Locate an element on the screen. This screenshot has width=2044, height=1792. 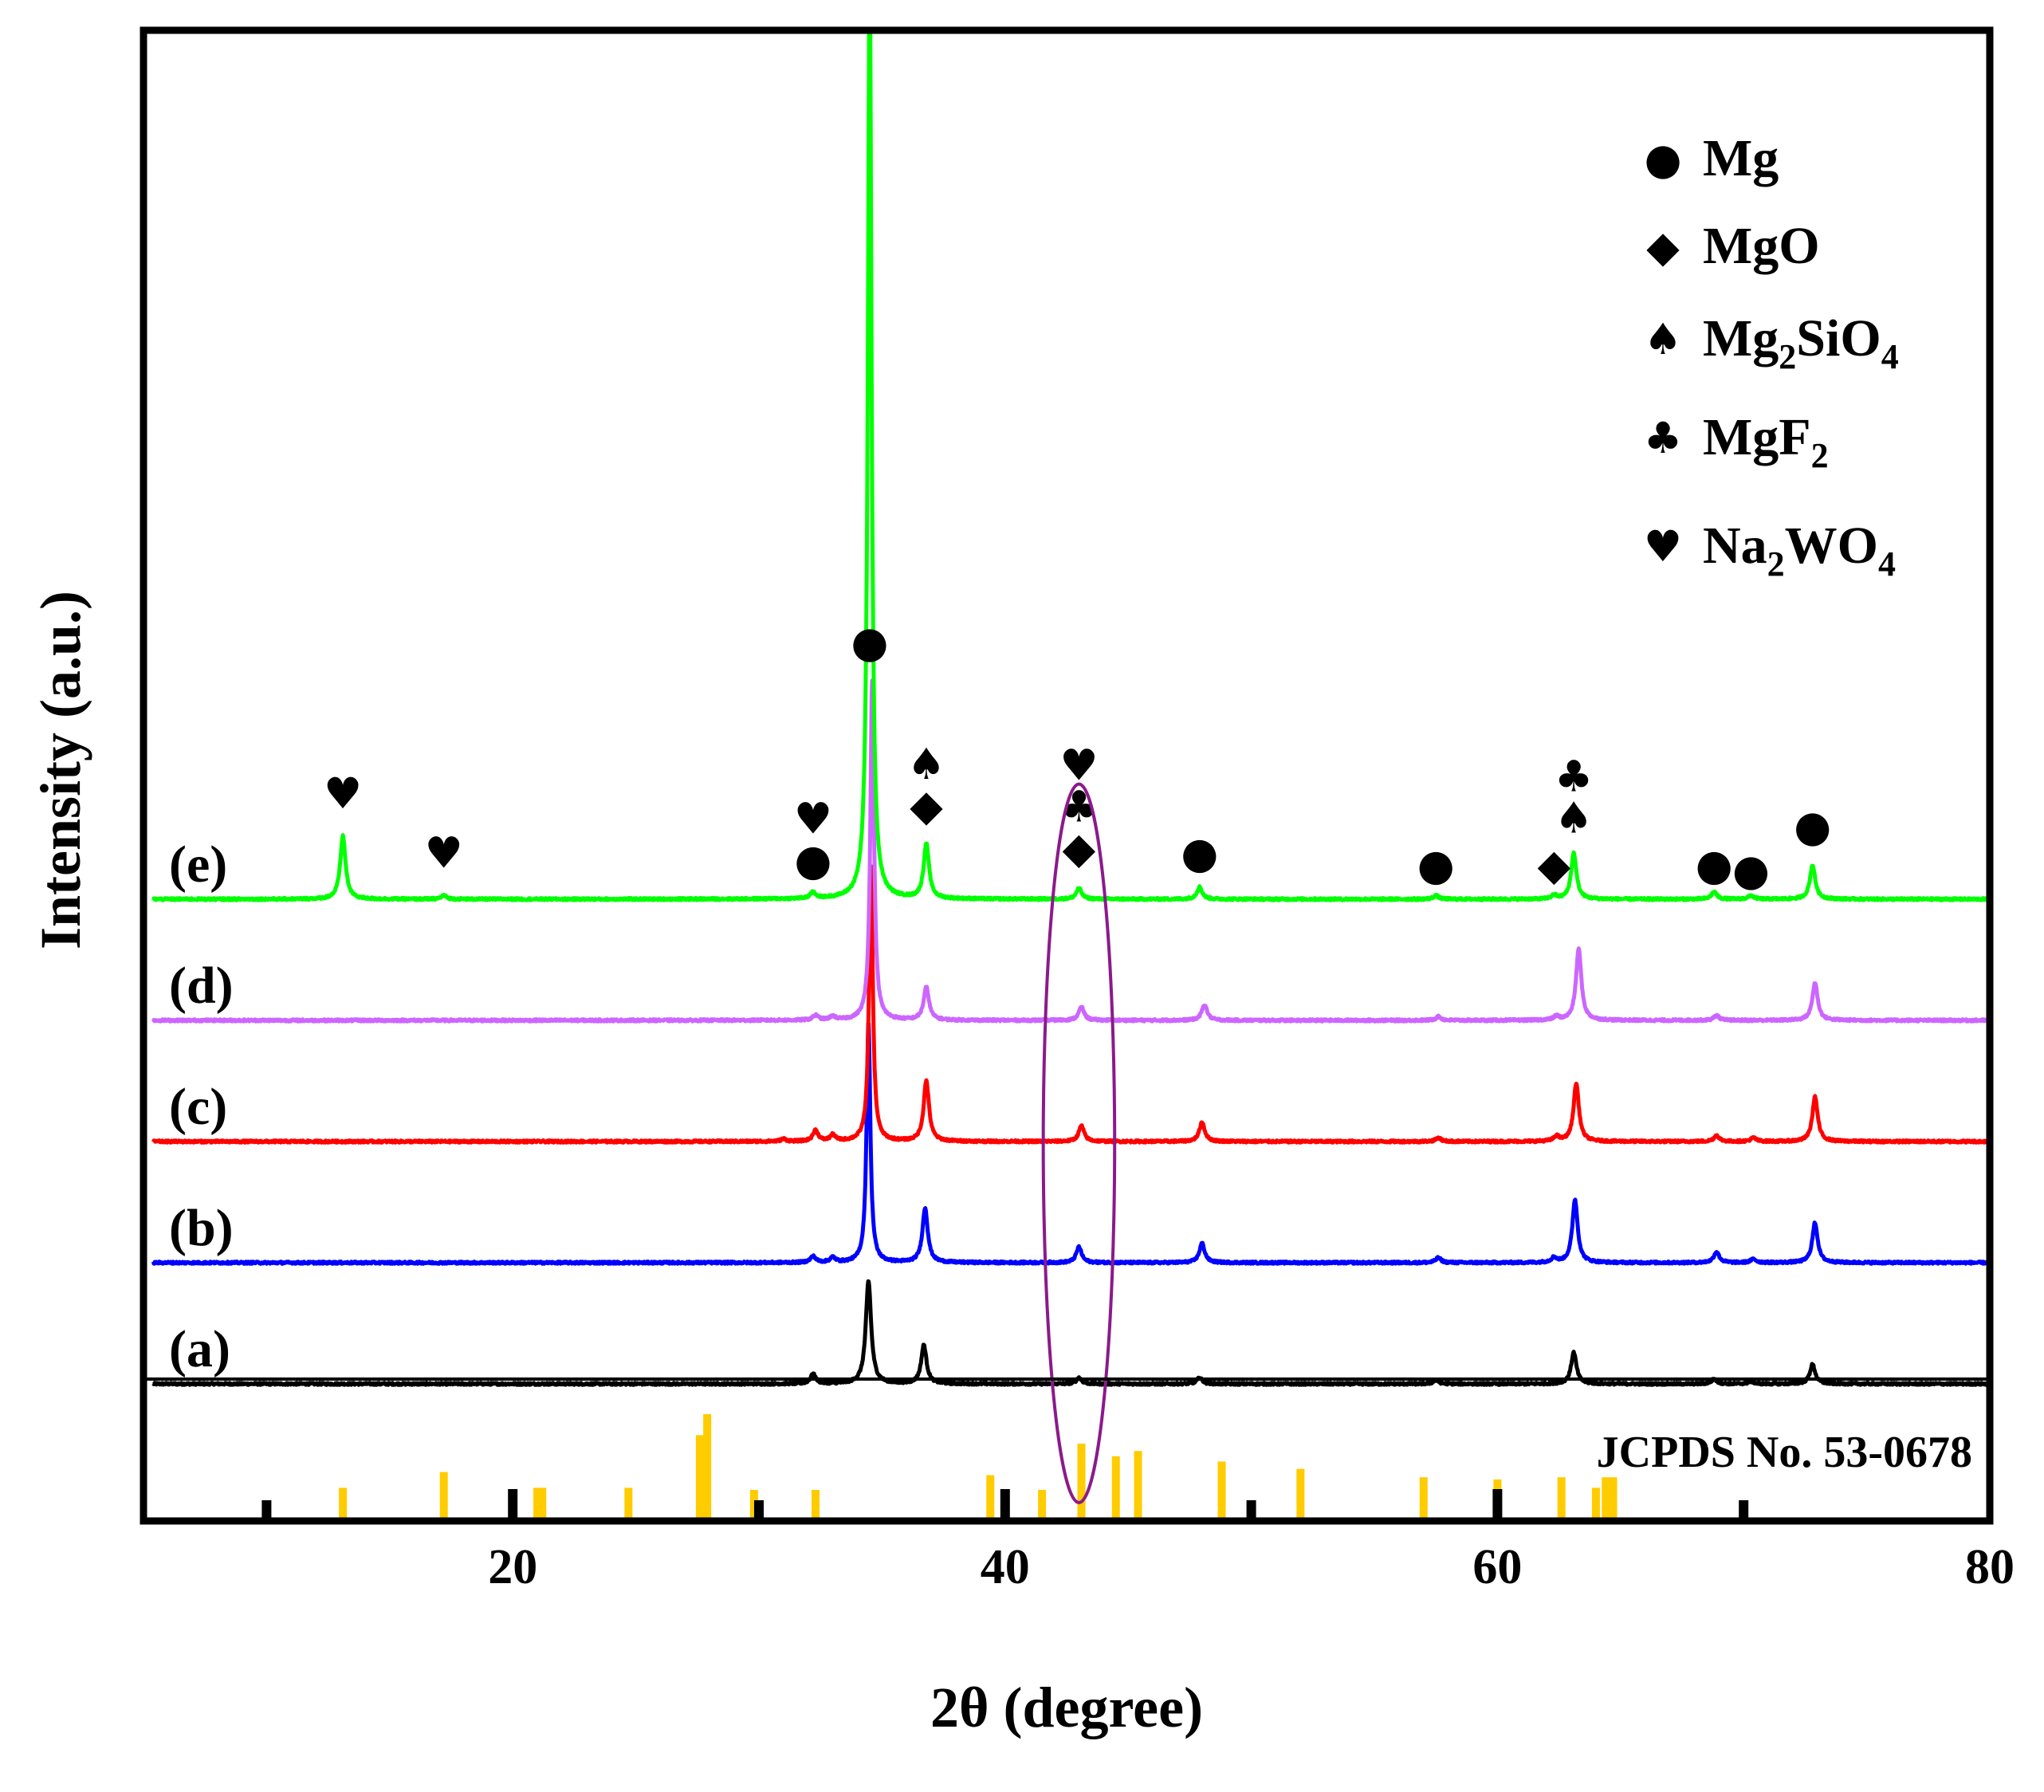
legend-text-part: WO is located at coordinates (1831, 546).